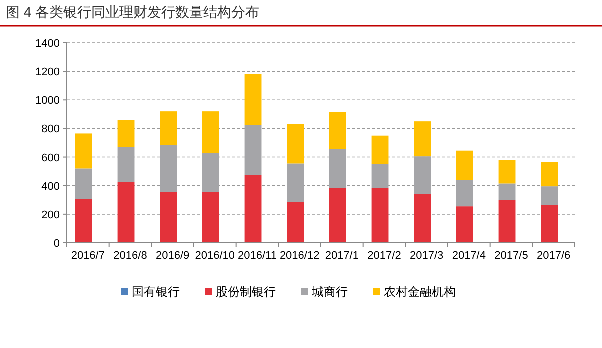 The image size is (602, 348). What do you see at coordinates (511, 256) in the screenshot?
I see `x-tick-label: 2017/5` at bounding box center [511, 256].